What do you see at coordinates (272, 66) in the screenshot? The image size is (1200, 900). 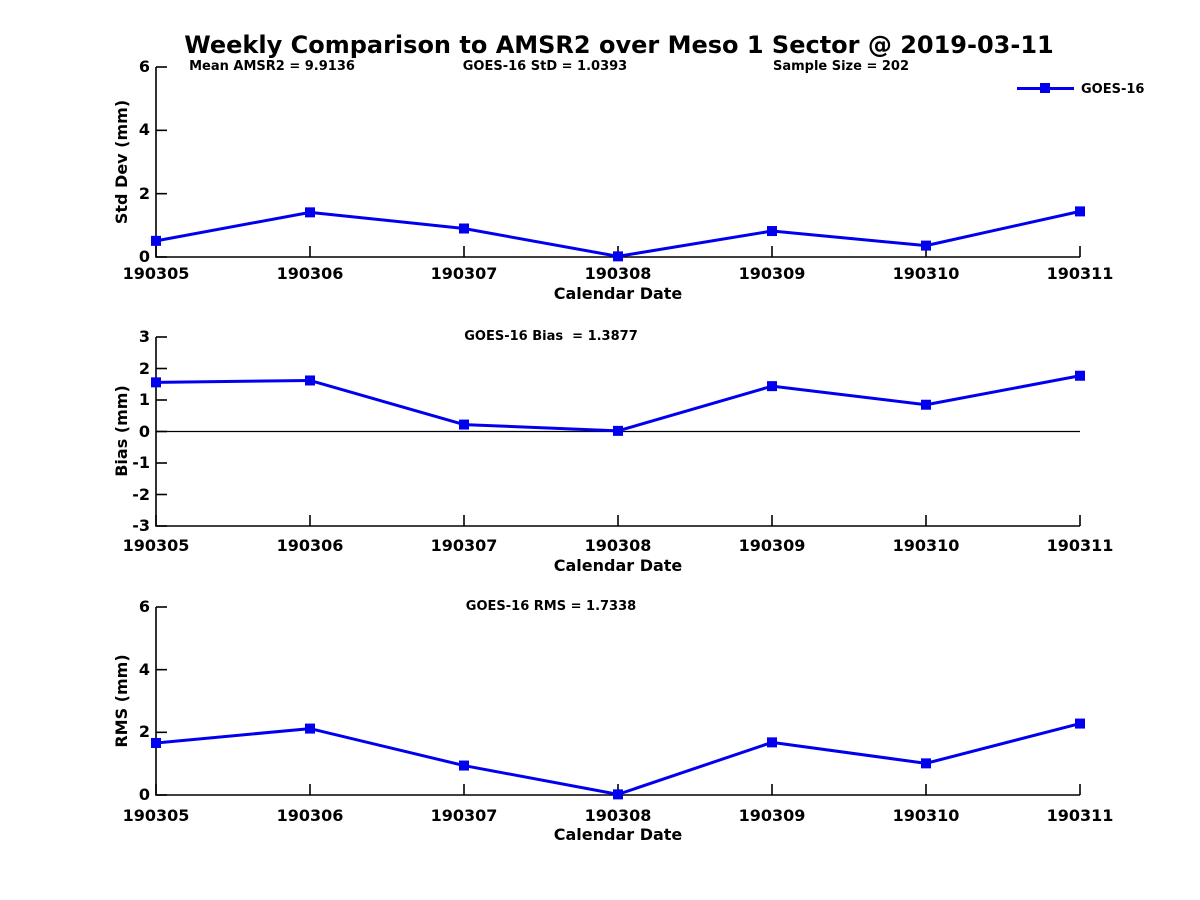 I see `annotation-mean-amsr2: Mean AMSR2 = 9.9136` at bounding box center [272, 66].